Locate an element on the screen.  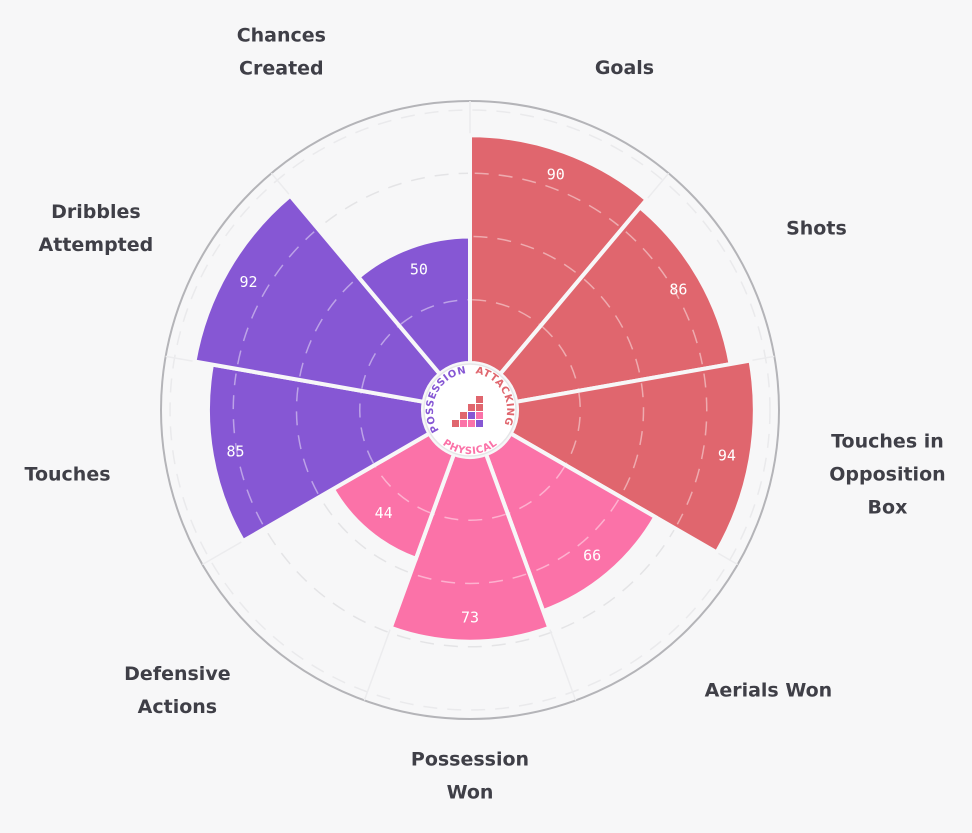
bar-dribbles-attempted is located at coordinates (317, 298).